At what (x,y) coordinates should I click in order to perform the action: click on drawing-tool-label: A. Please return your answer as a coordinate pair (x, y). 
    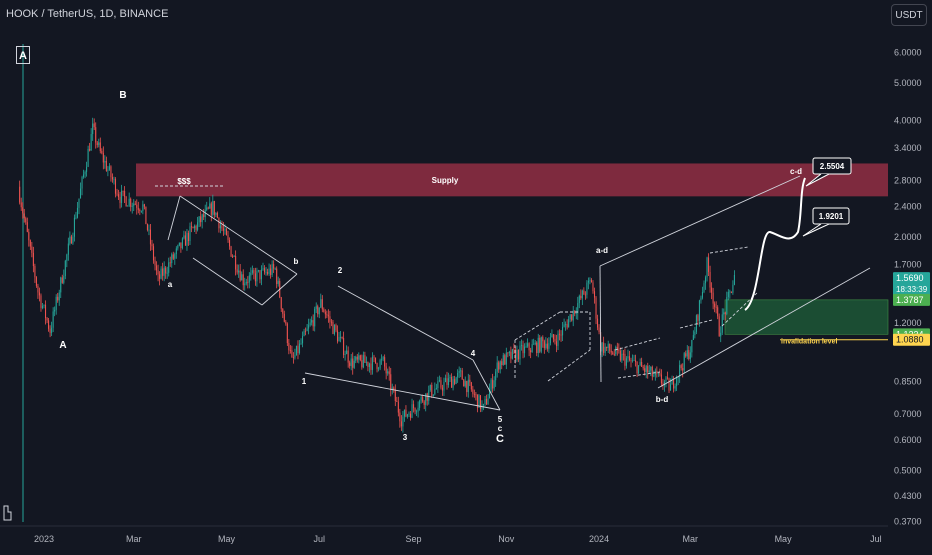
    Looking at the image, I should click on (23, 55).